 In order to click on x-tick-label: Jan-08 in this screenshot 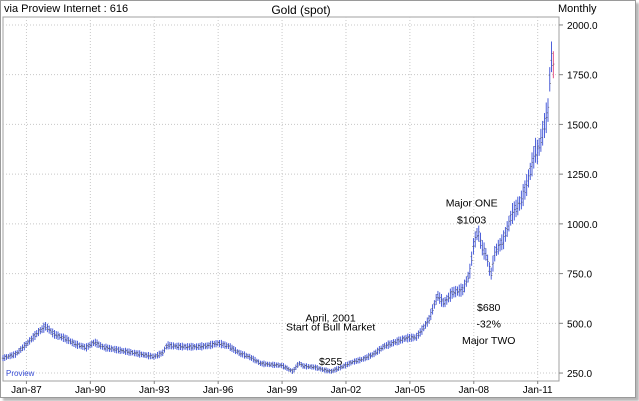, I will do `click(474, 390)`.